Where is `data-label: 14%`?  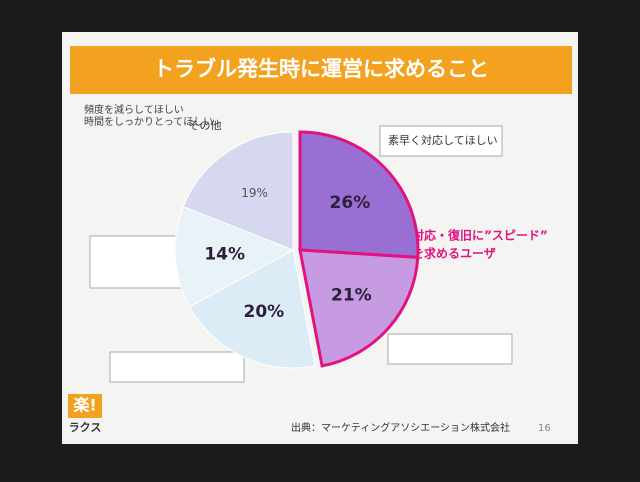
data-label: 14% is located at coordinates (224, 254).